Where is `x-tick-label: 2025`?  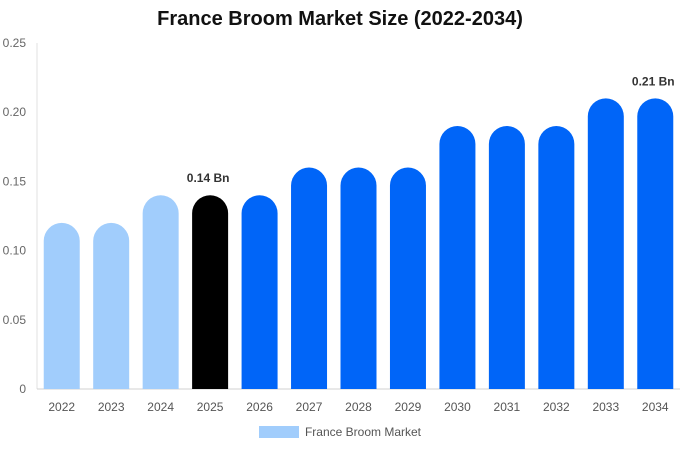
x-tick-label: 2025 is located at coordinates (210, 407).